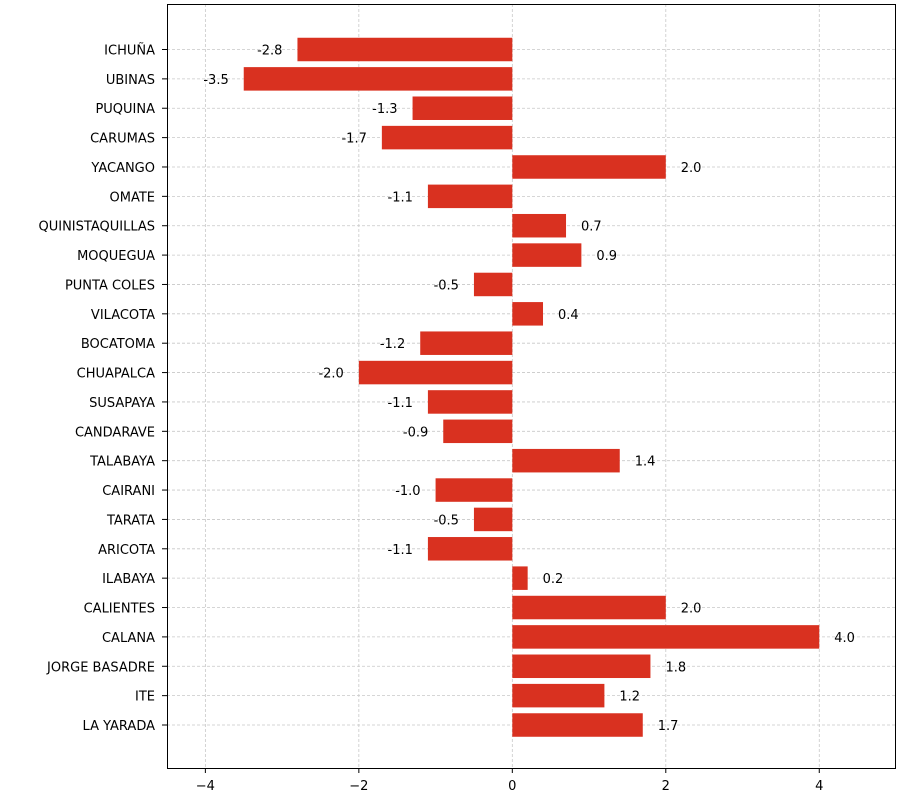 The image size is (897, 798). Describe the element at coordinates (269, 51) in the screenshot. I see `data-label: -2.8` at that location.